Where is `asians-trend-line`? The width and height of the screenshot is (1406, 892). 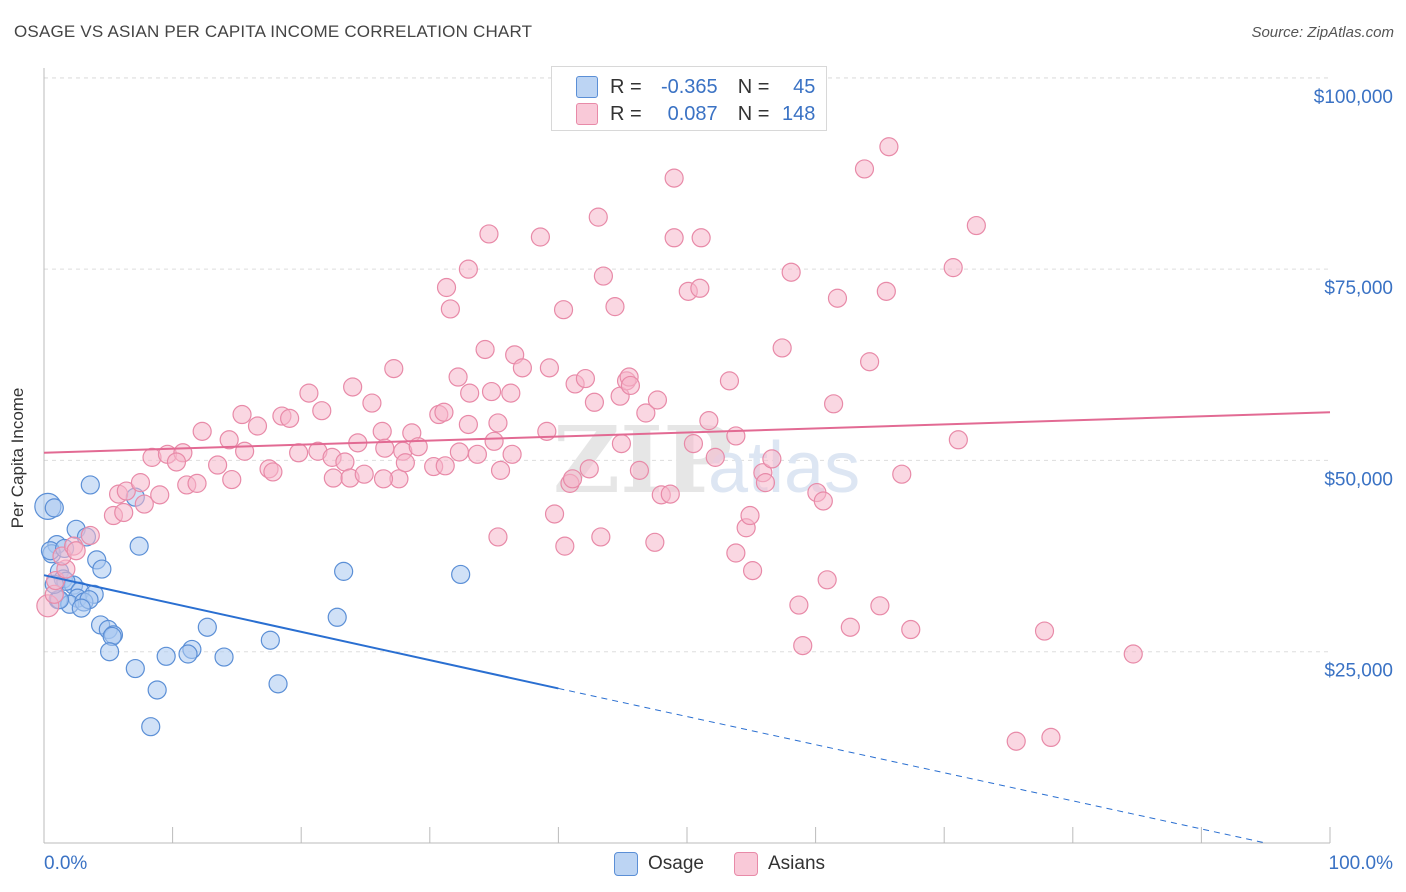
asians-trend-line is located at coordinates (687, 432).